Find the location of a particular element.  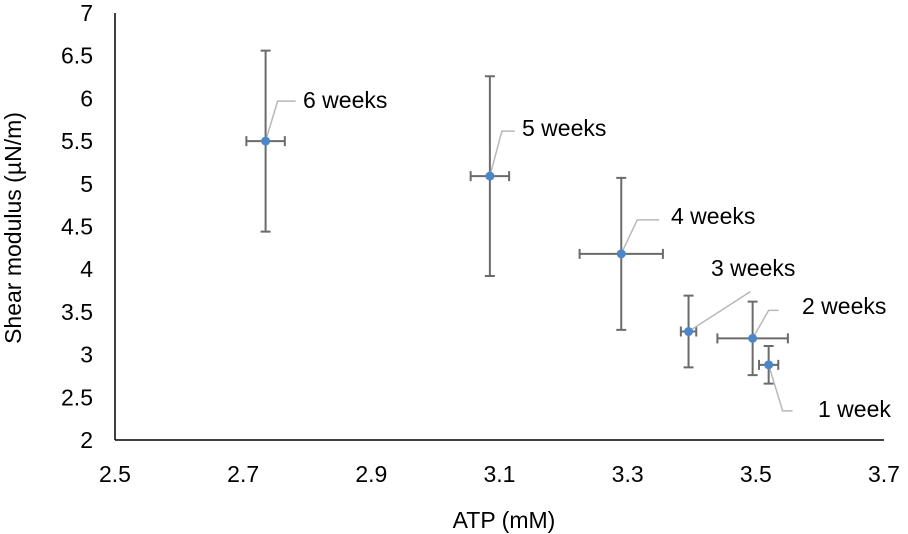

y-axis-title: Shear modulus (µN/m) is located at coordinates (13, 228).